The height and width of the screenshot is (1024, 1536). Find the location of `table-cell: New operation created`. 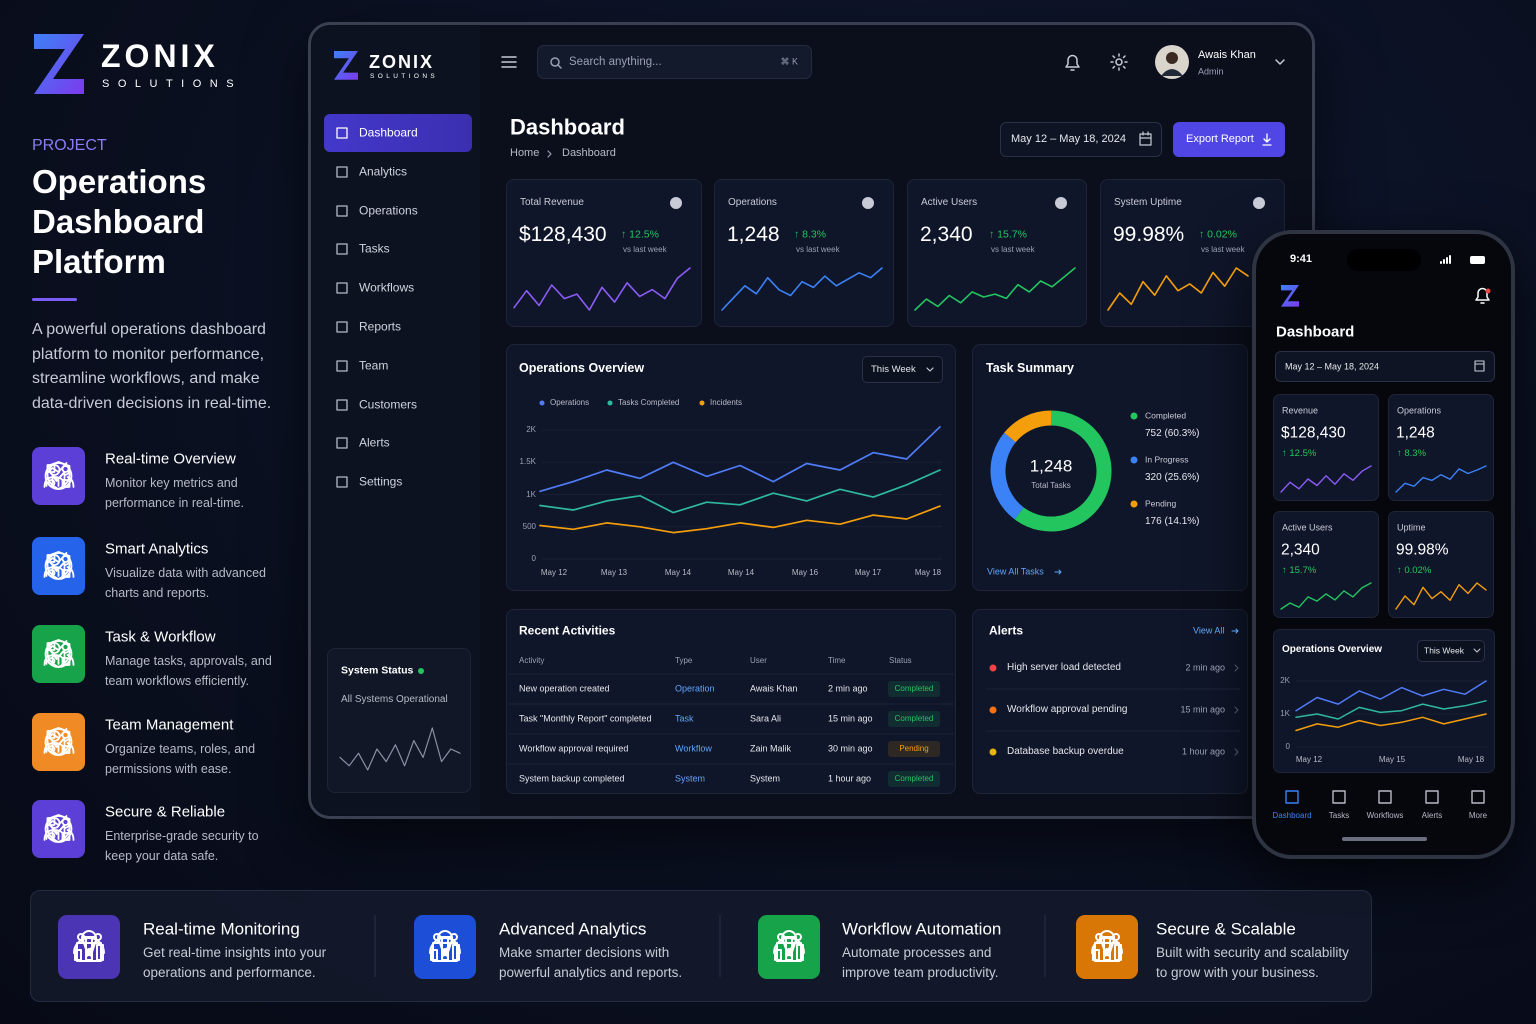

table-cell: New operation created is located at coordinates (564, 688).